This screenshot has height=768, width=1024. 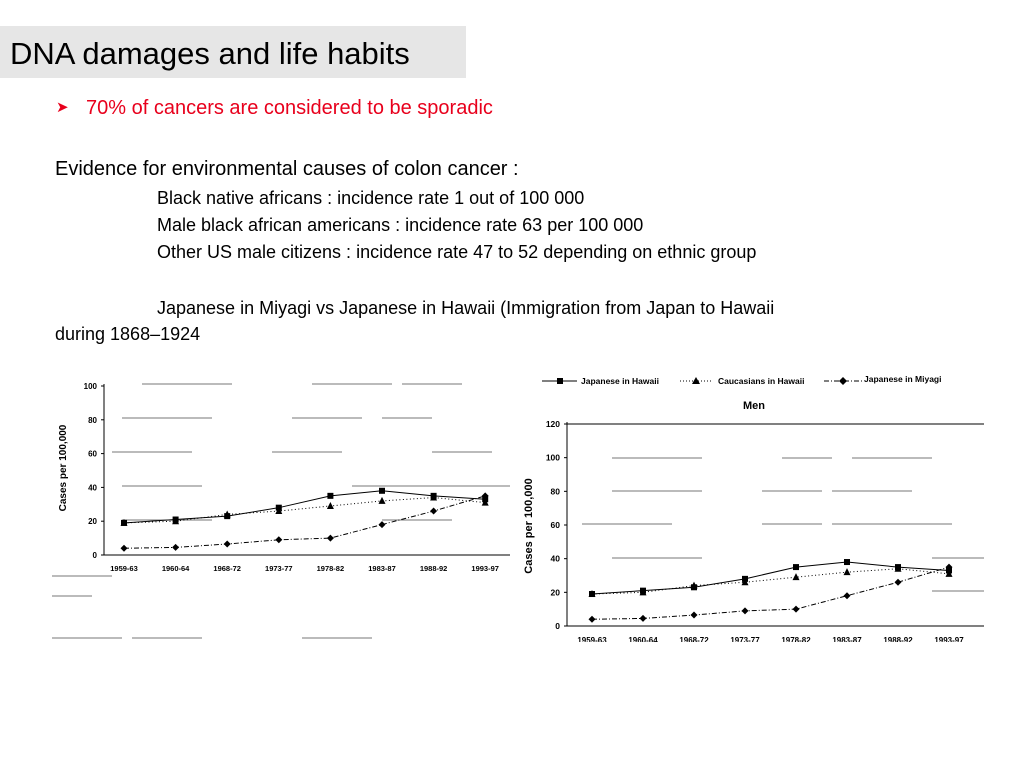 What do you see at coordinates (843, 381) in the screenshot?
I see `legend-marker-japanese-miyagi` at bounding box center [843, 381].